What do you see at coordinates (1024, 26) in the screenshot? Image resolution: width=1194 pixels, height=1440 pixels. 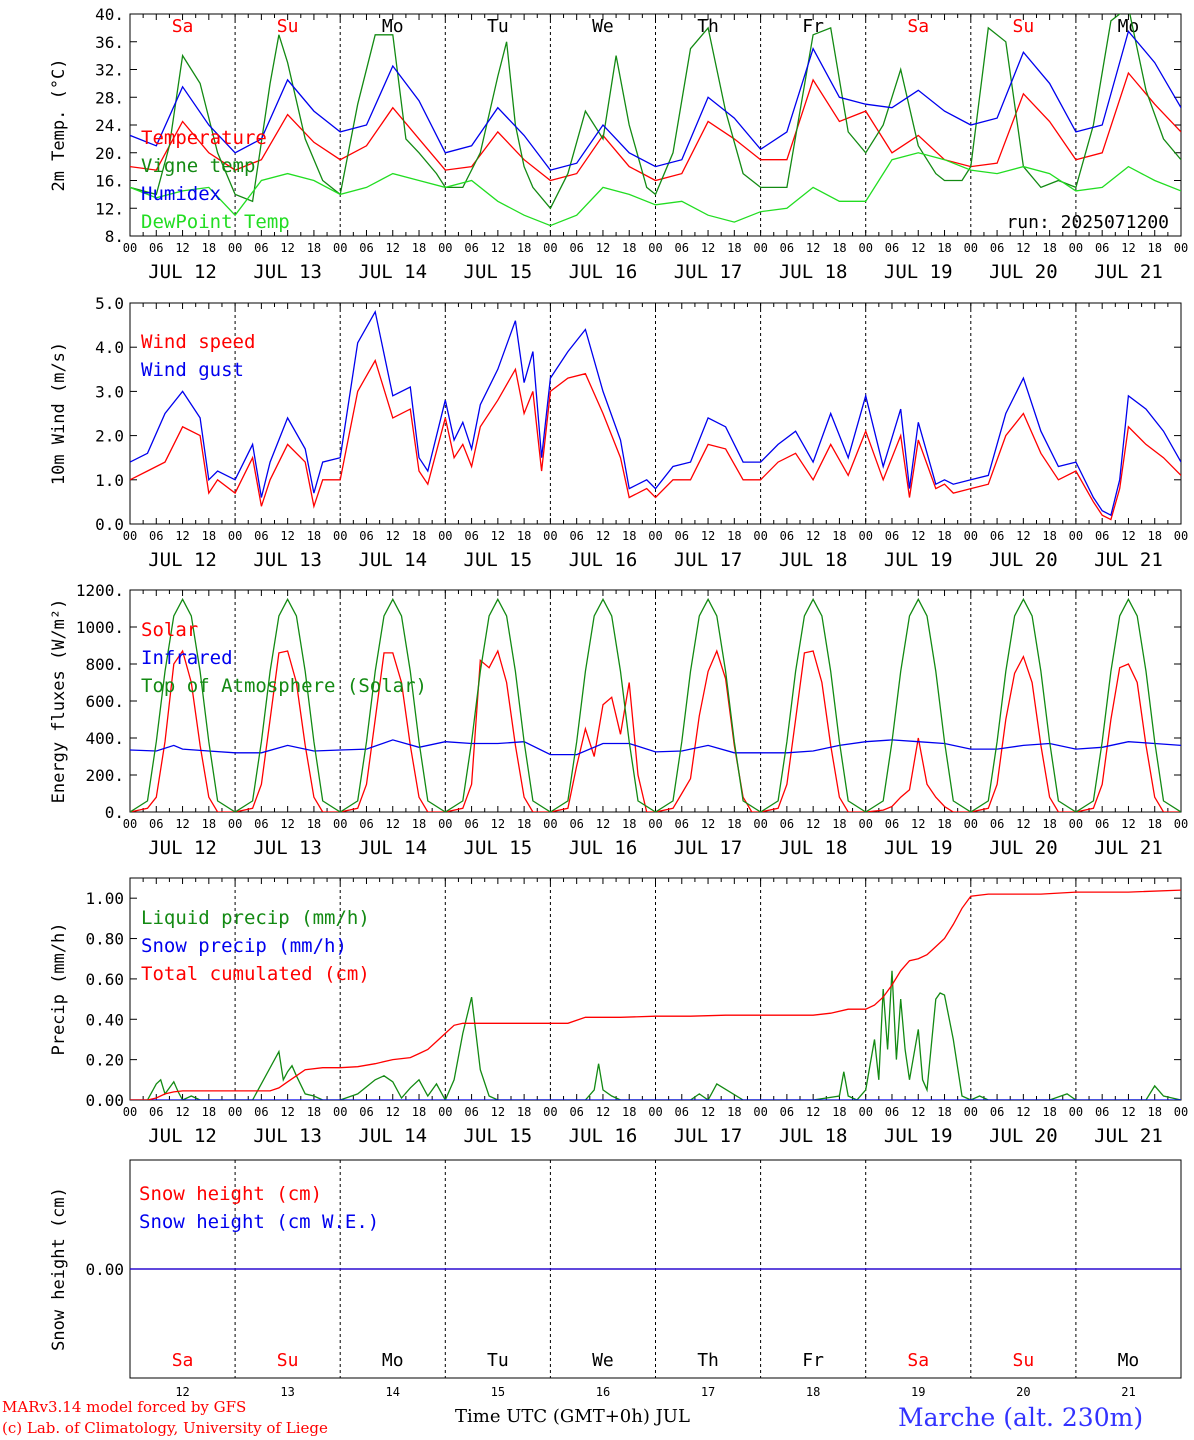 I see `weekday-label: Su` at bounding box center [1024, 26].